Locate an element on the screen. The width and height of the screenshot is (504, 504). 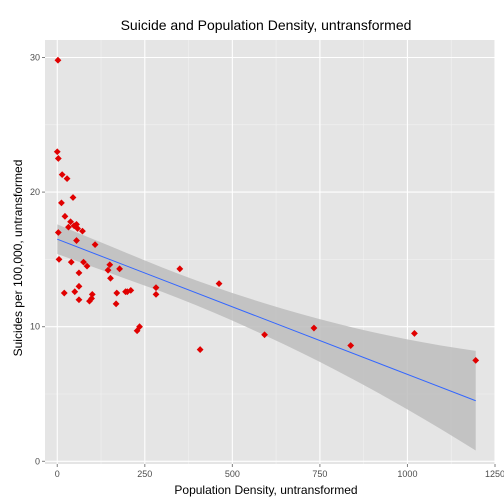
y-tick-label: 10 is located at coordinates (35, 327).